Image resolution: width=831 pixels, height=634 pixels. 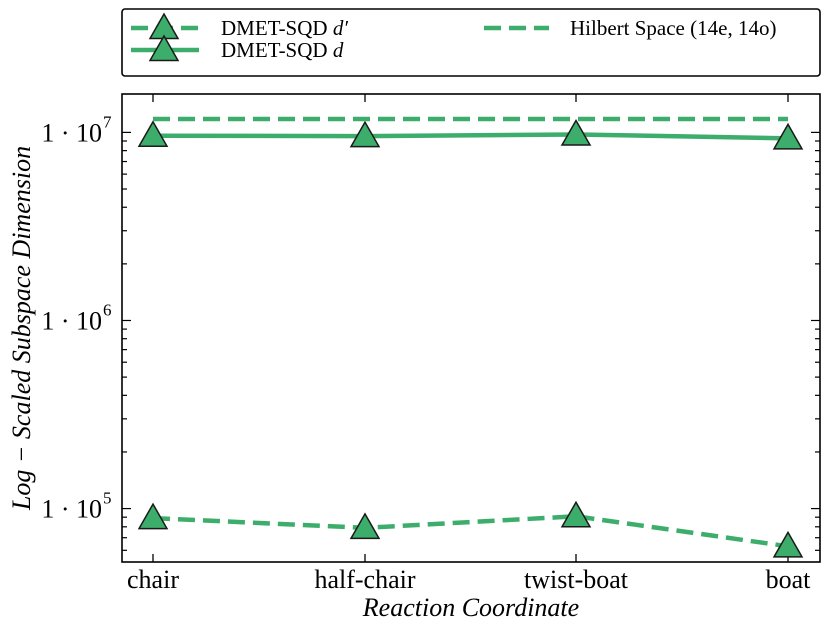 What do you see at coordinates (789, 579) in the screenshot?
I see `x-tick-label: boat` at bounding box center [789, 579].